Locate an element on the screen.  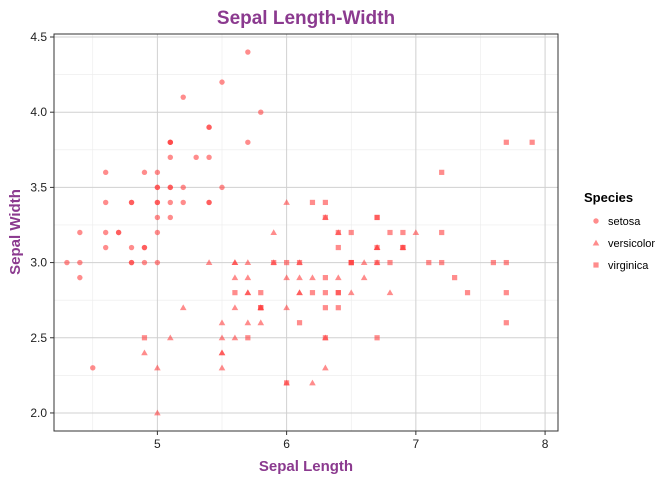
x-axis-ticks: 5 6 7 8 is located at coordinates (351, 441).